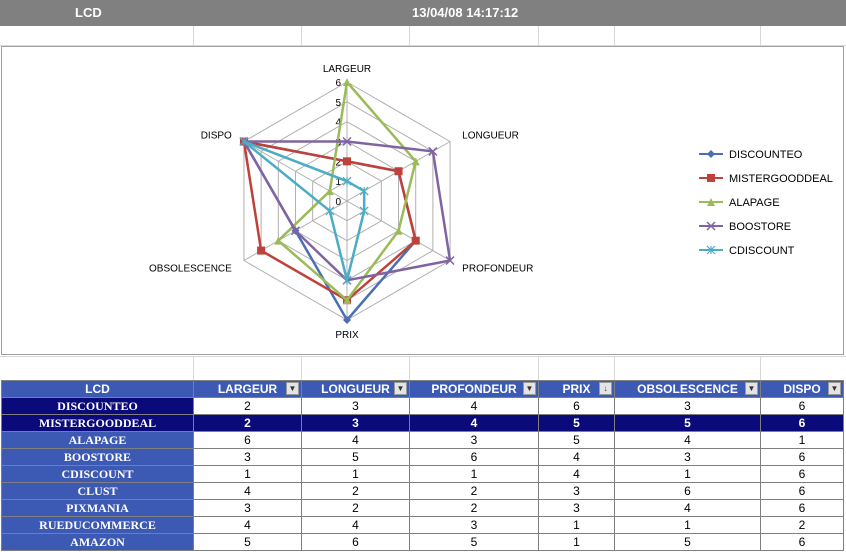 Image resolution: width=846 pixels, height=552 pixels. Describe the element at coordinates (97, 508) in the screenshot. I see `row-name-cell: PIXMANIA` at that location.